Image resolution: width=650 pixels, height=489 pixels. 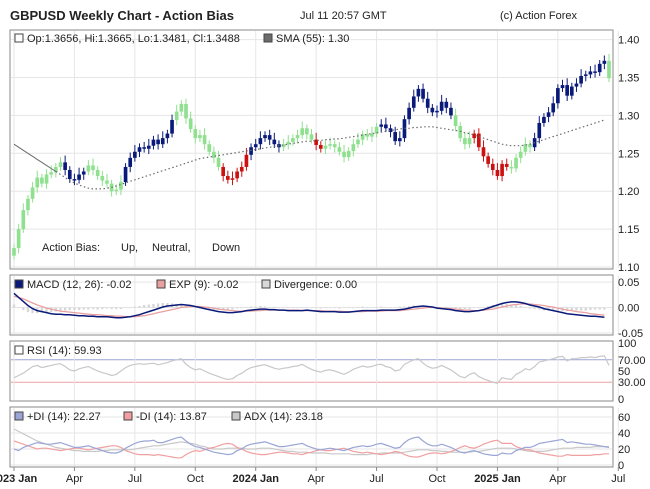 I want to click on macd-legend-swatch, so click(x=19, y=284).